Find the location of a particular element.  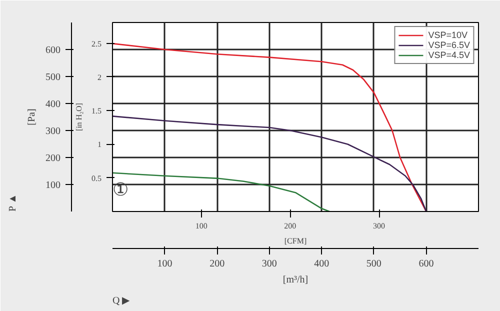

x2-tick-label: 200 is located at coordinates (290, 226).